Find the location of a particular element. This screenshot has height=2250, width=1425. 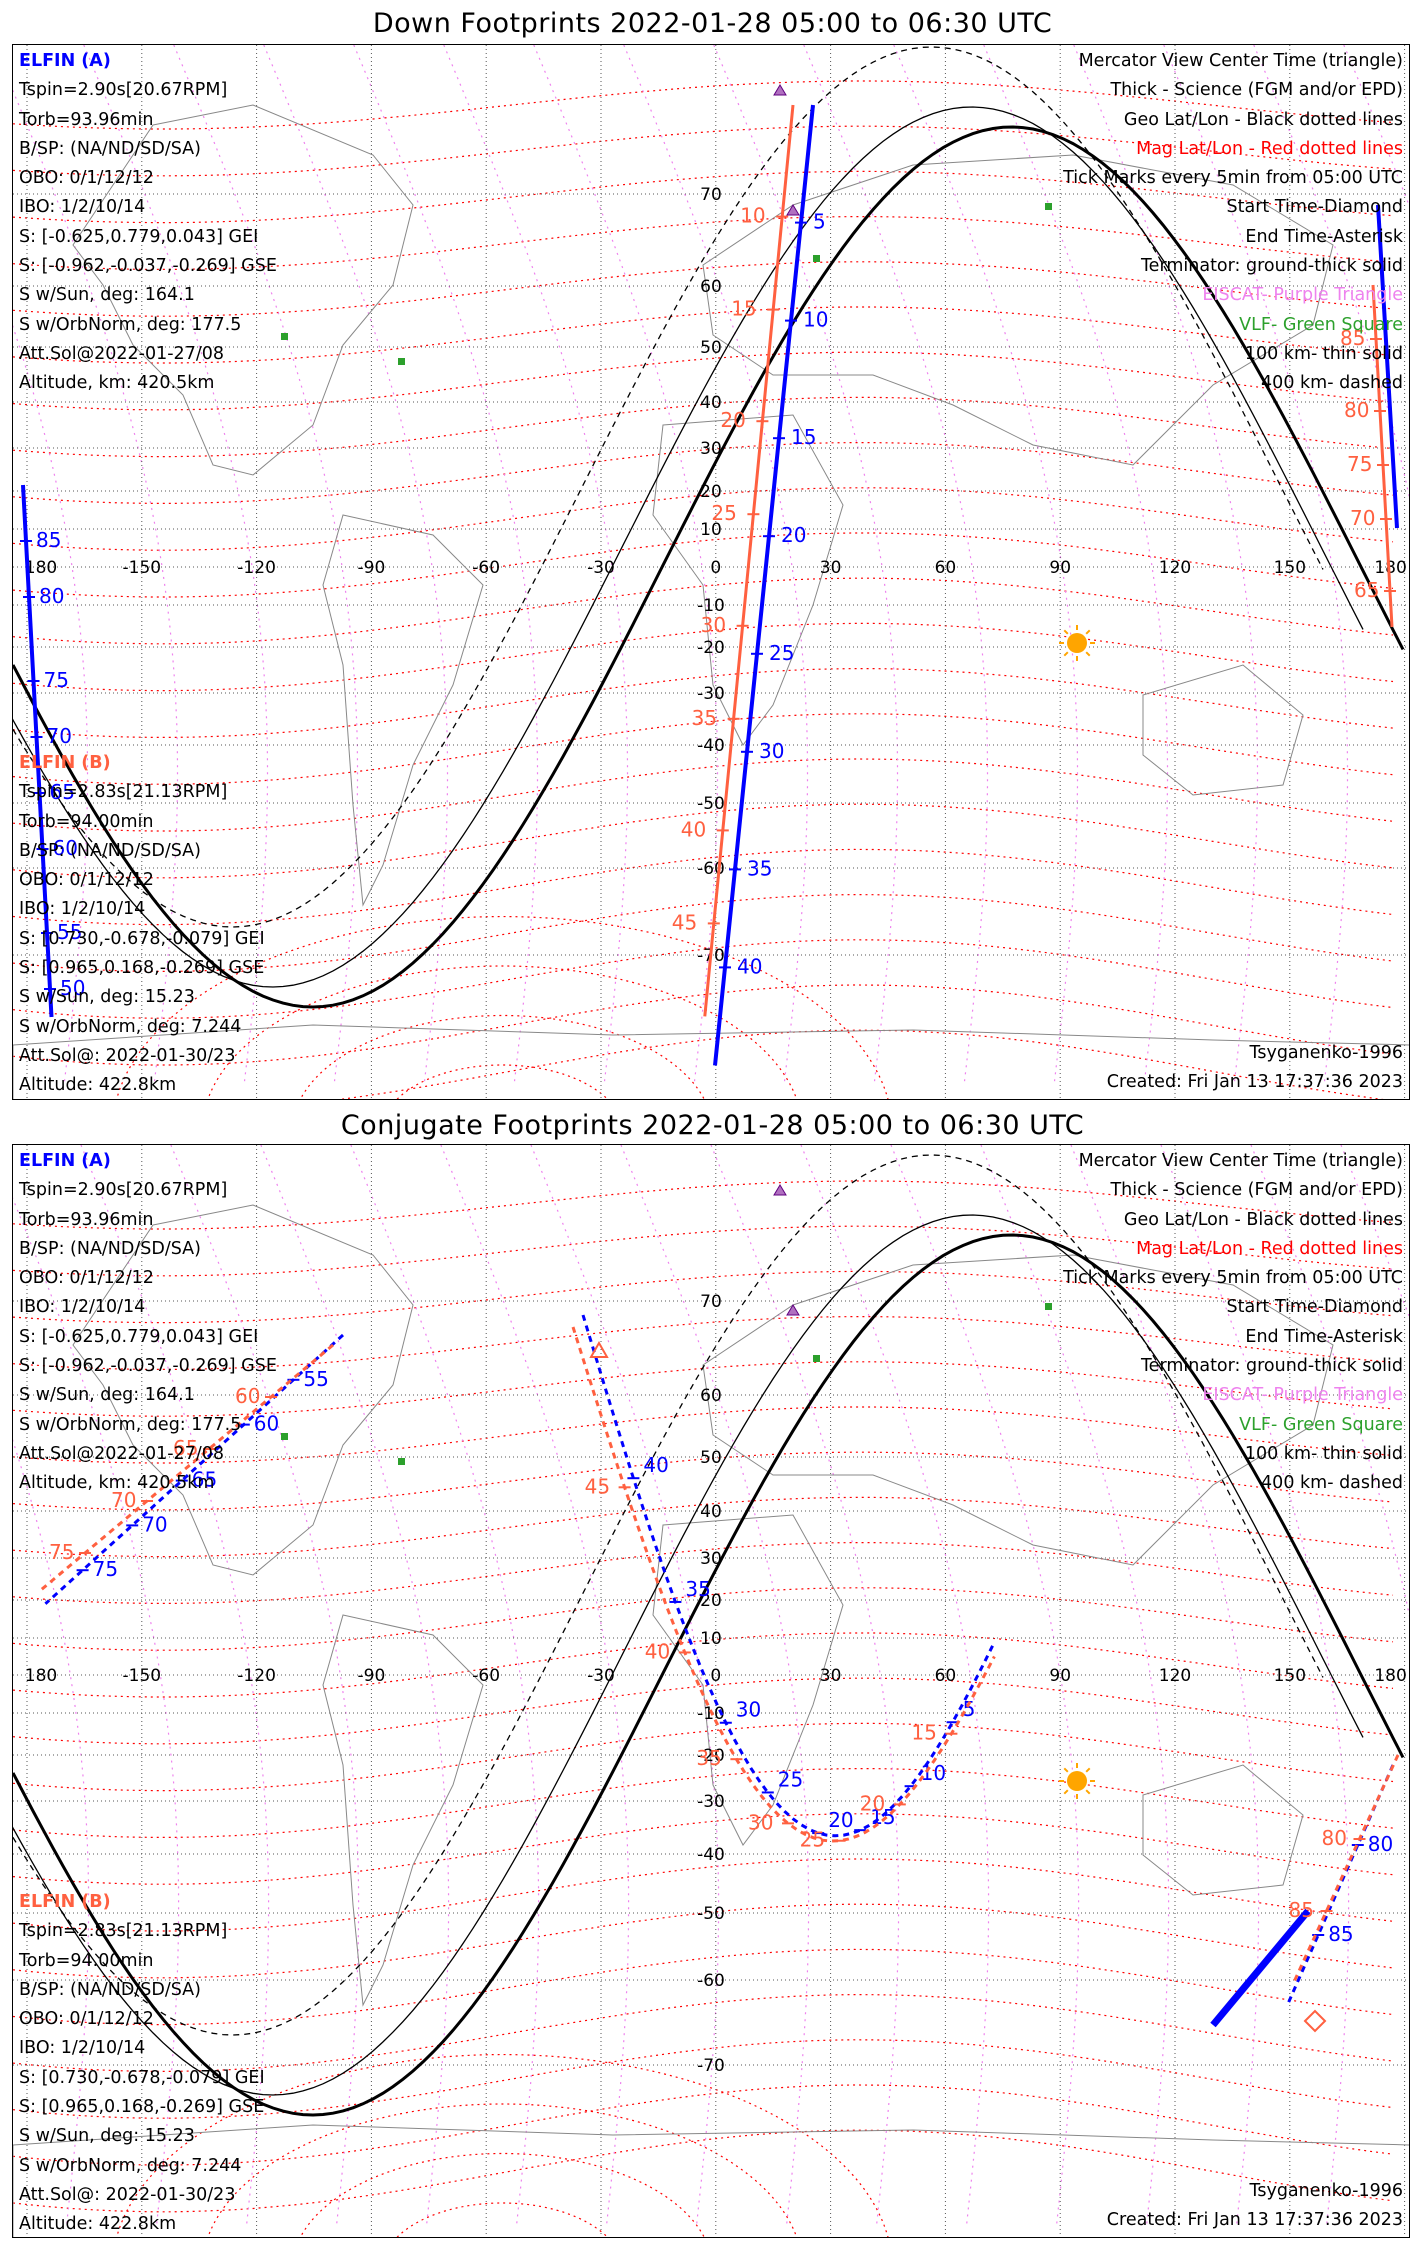

legend-item: Thick - Science (FGM and/or EPD) is located at coordinates (1256, 90).